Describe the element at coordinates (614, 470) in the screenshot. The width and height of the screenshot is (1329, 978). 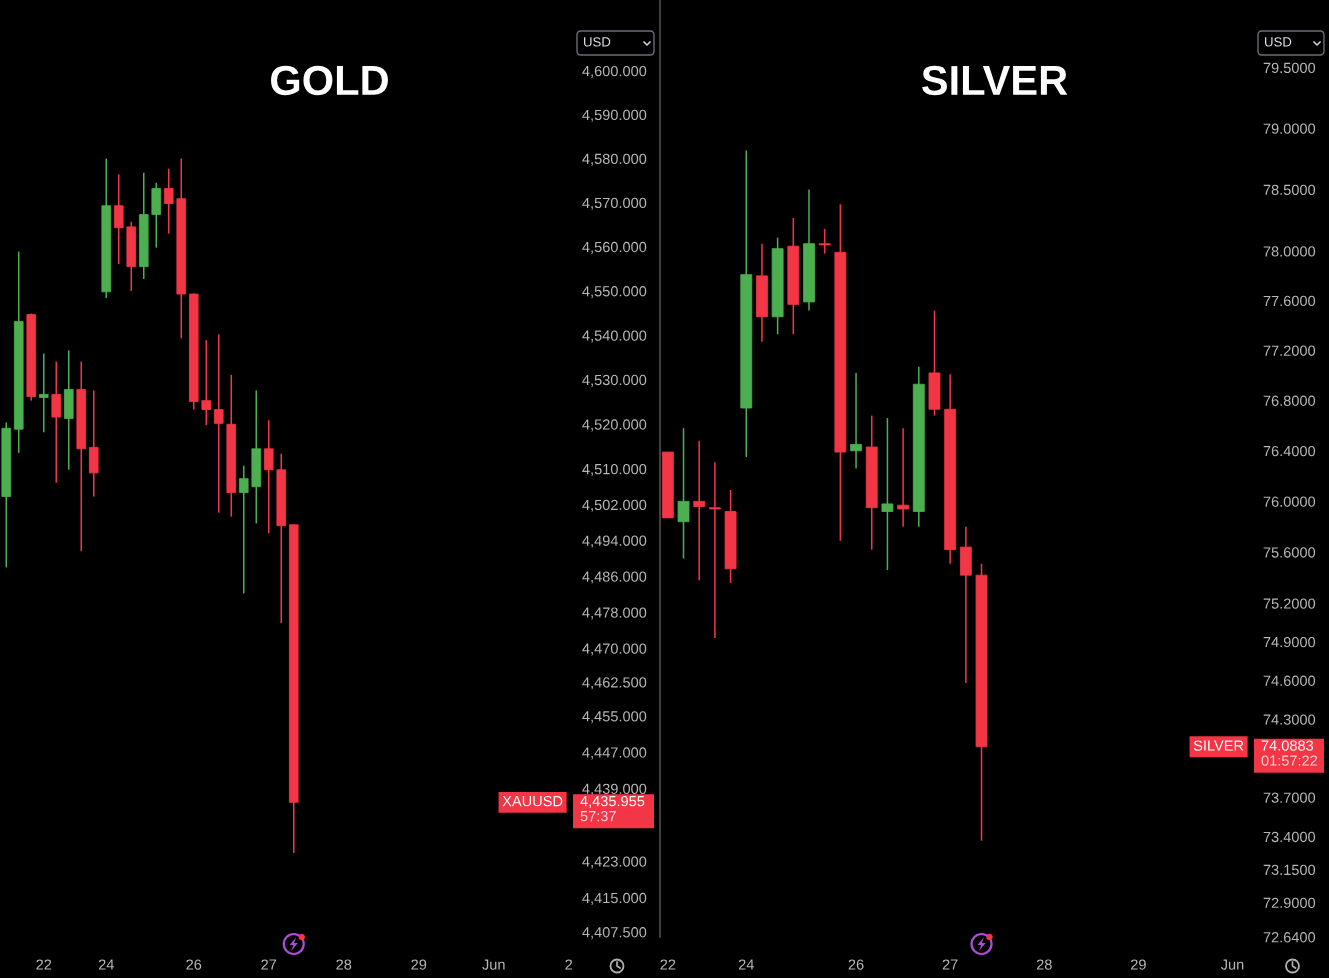
I see `y-tick-label: 4,510.000` at that location.